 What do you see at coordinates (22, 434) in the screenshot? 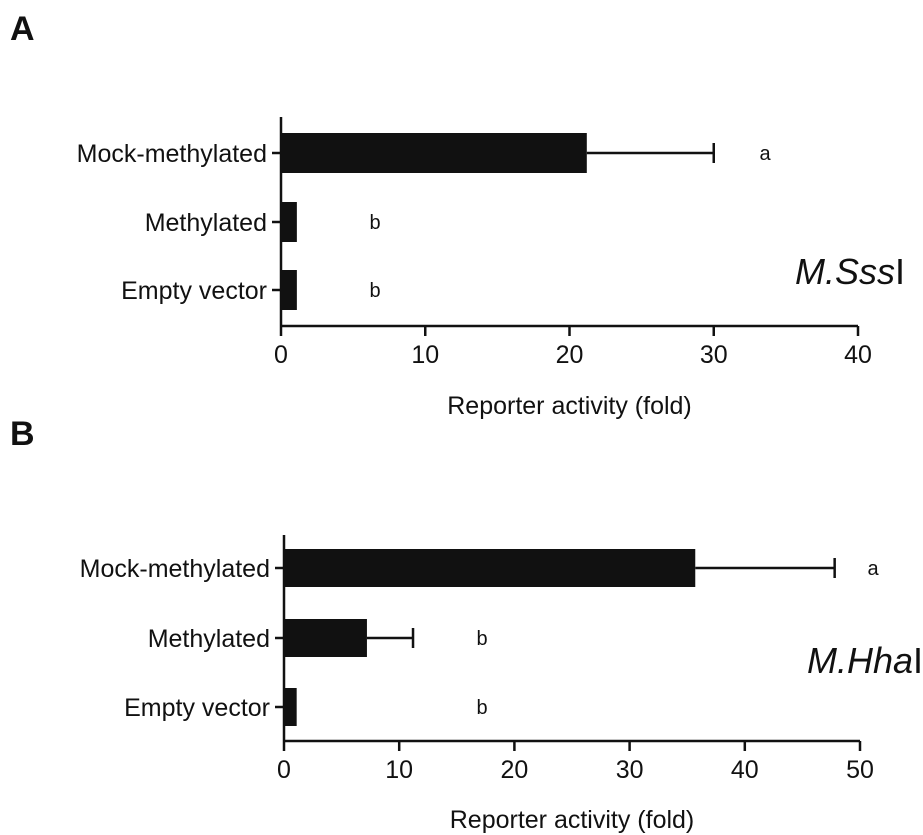
I see `panel-label: B` at bounding box center [22, 434].